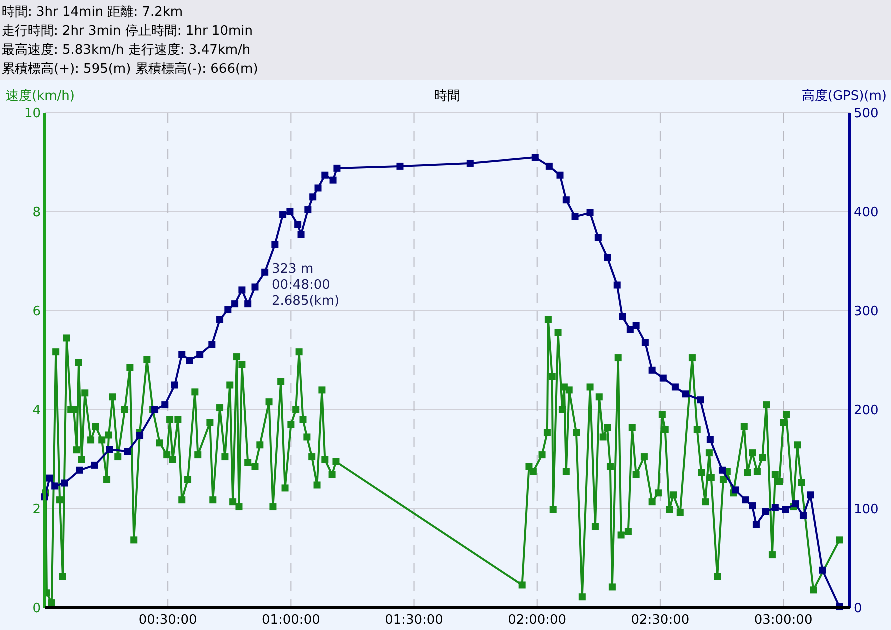 This screenshot has width=891, height=630. What do you see at coordinates (844, 96) in the screenshot?
I see `y2-axis-title: 高度(GPS)(m)` at bounding box center [844, 96].